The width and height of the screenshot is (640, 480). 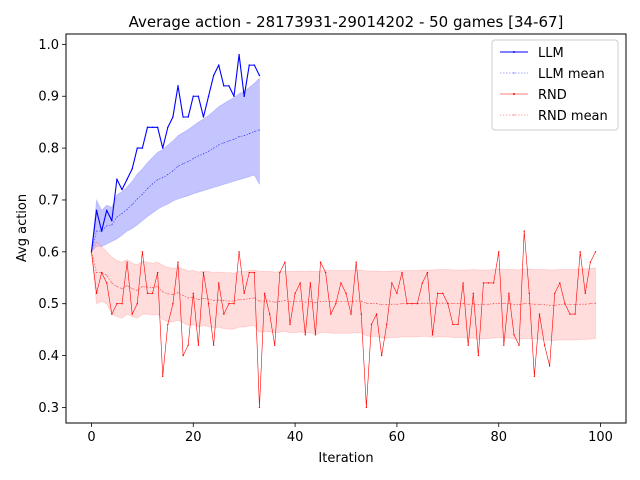 I want to click on x-tick-label: 20, so click(x=193, y=437).